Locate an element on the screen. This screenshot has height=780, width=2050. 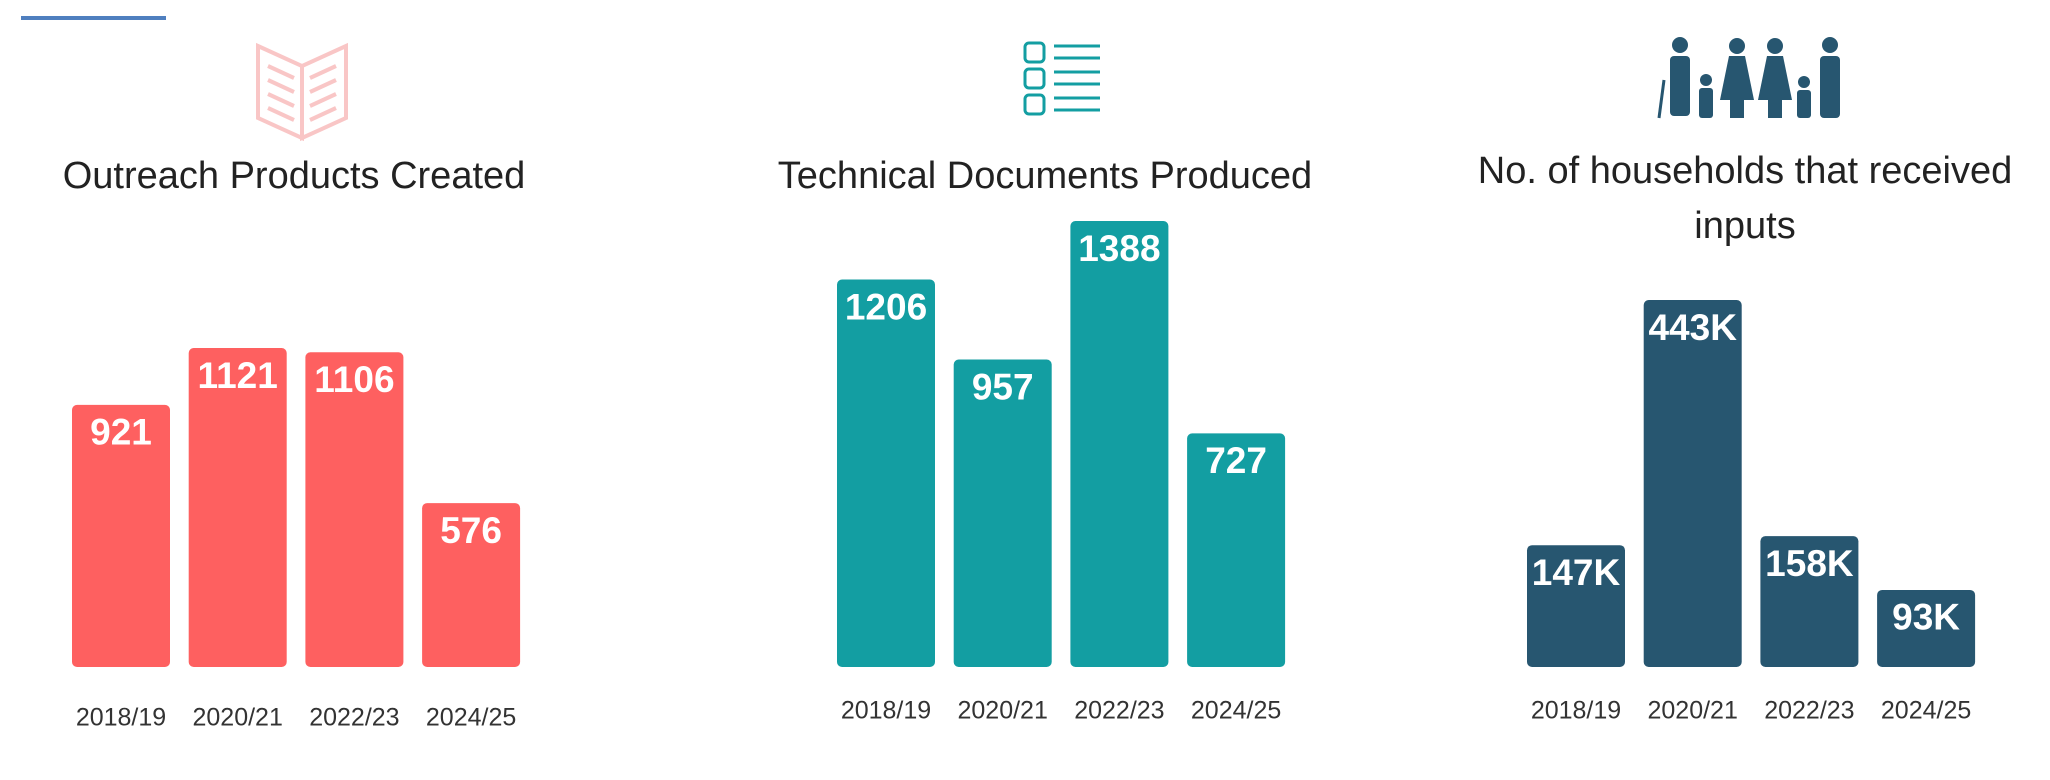
value-label: 957 is located at coordinates (1003, 386).